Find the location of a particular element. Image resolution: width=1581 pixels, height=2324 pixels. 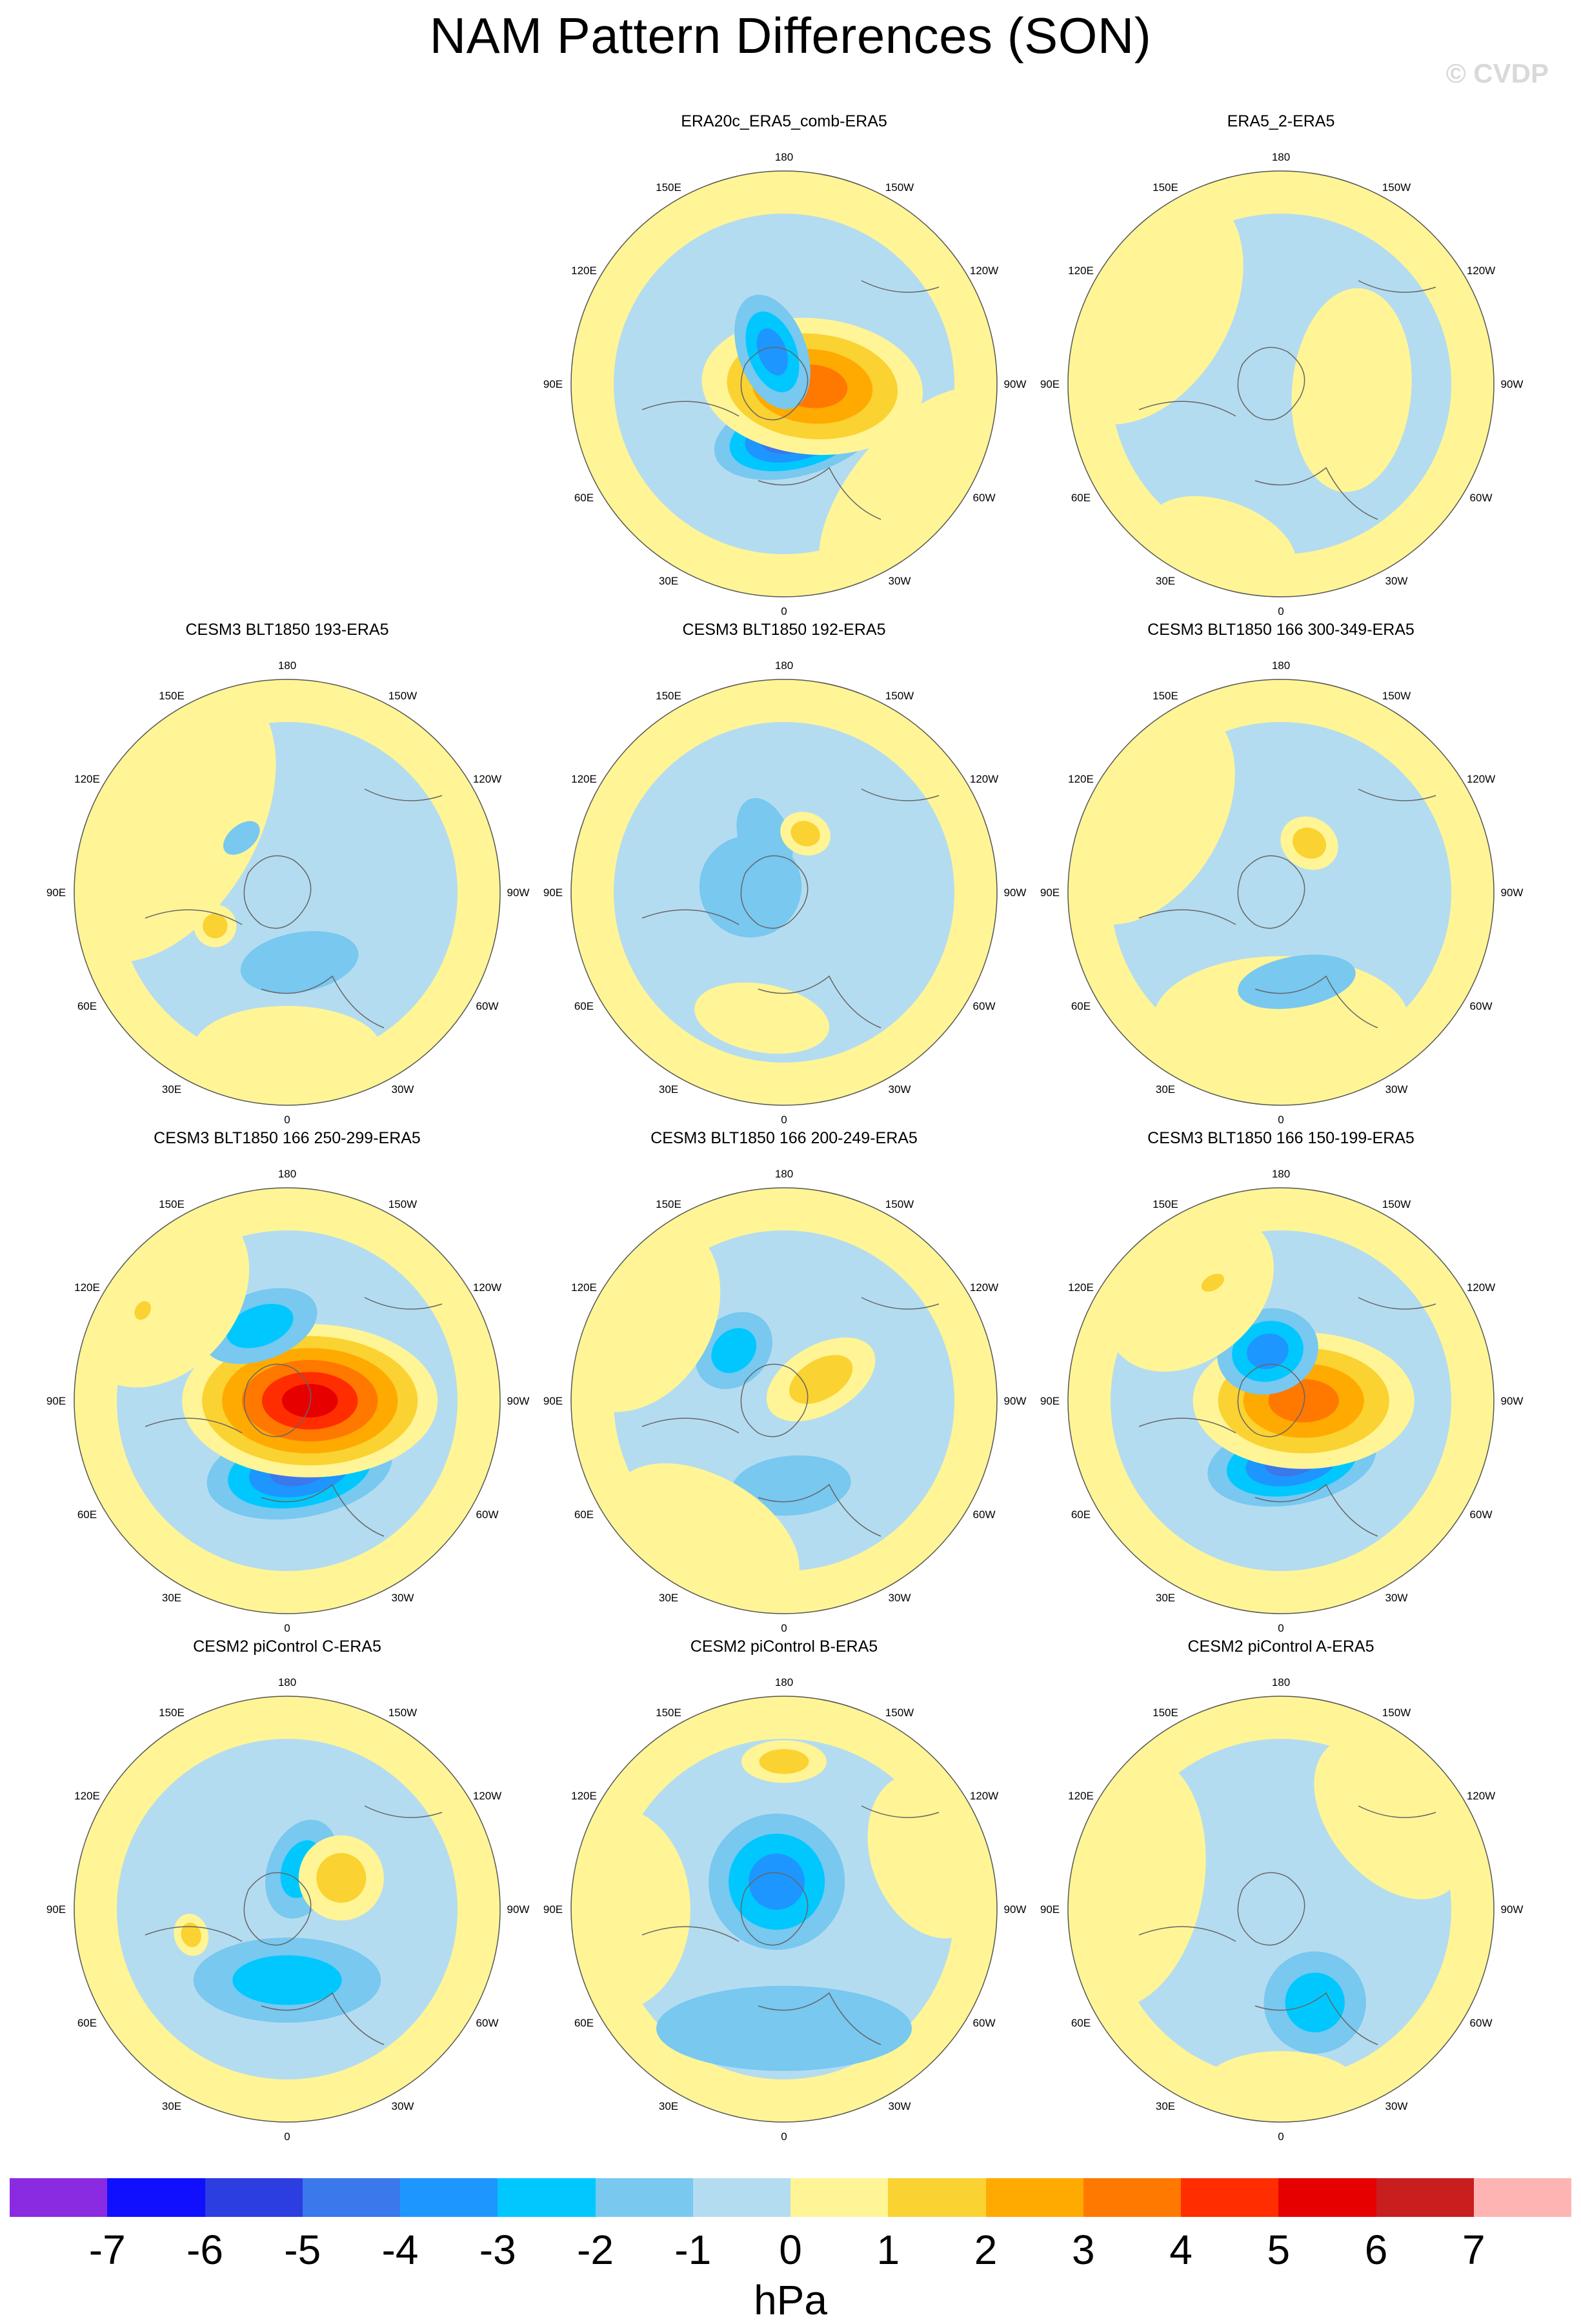

colorbar-tick-label: -7 is located at coordinates (107, 2250).